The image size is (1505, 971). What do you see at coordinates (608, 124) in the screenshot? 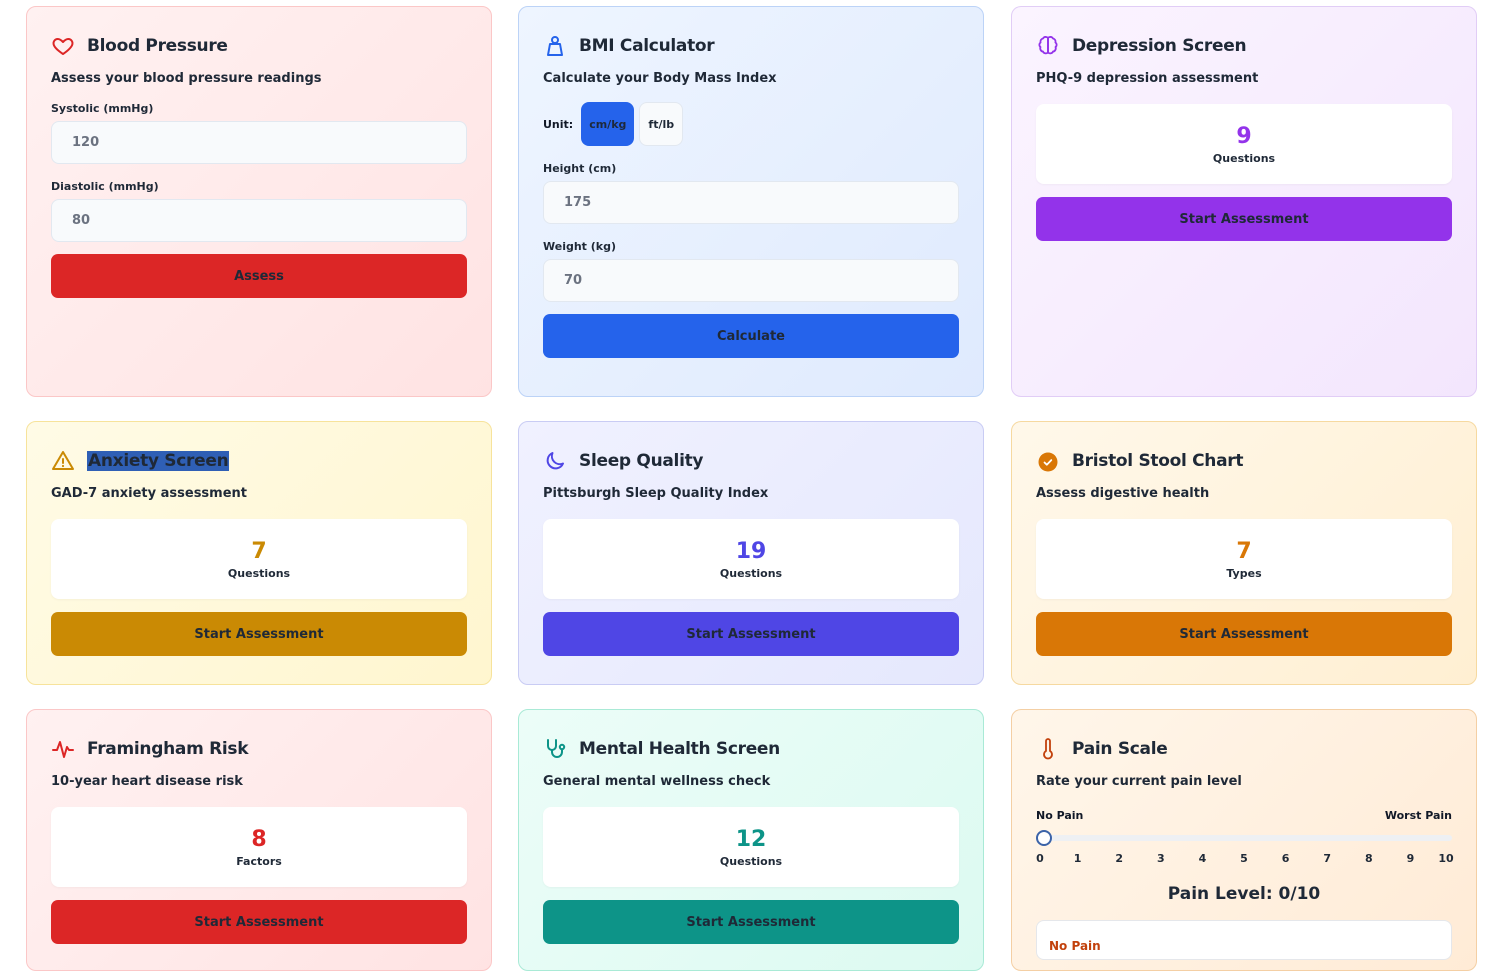
I see `unit-option-cm-kg: cm/kg` at bounding box center [608, 124].